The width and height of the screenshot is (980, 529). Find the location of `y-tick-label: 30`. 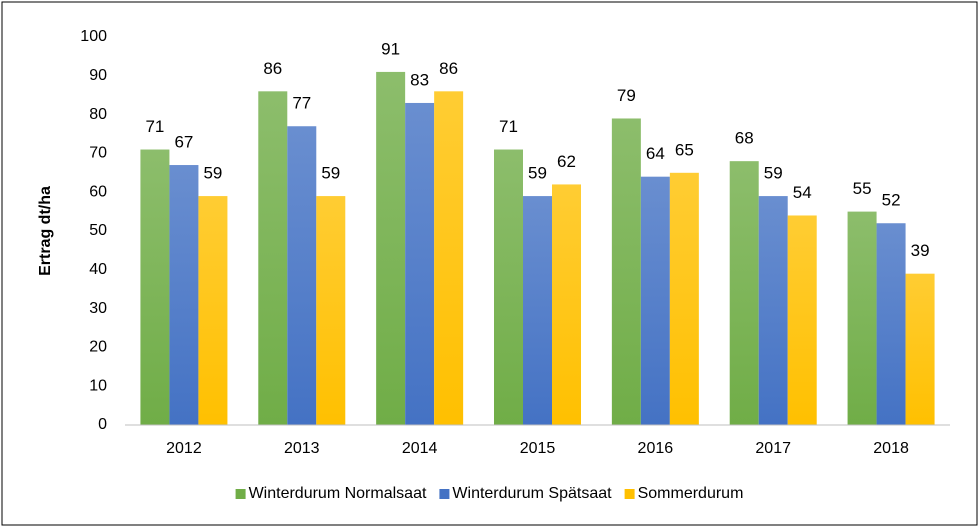

y-tick-label: 30 is located at coordinates (98, 308).